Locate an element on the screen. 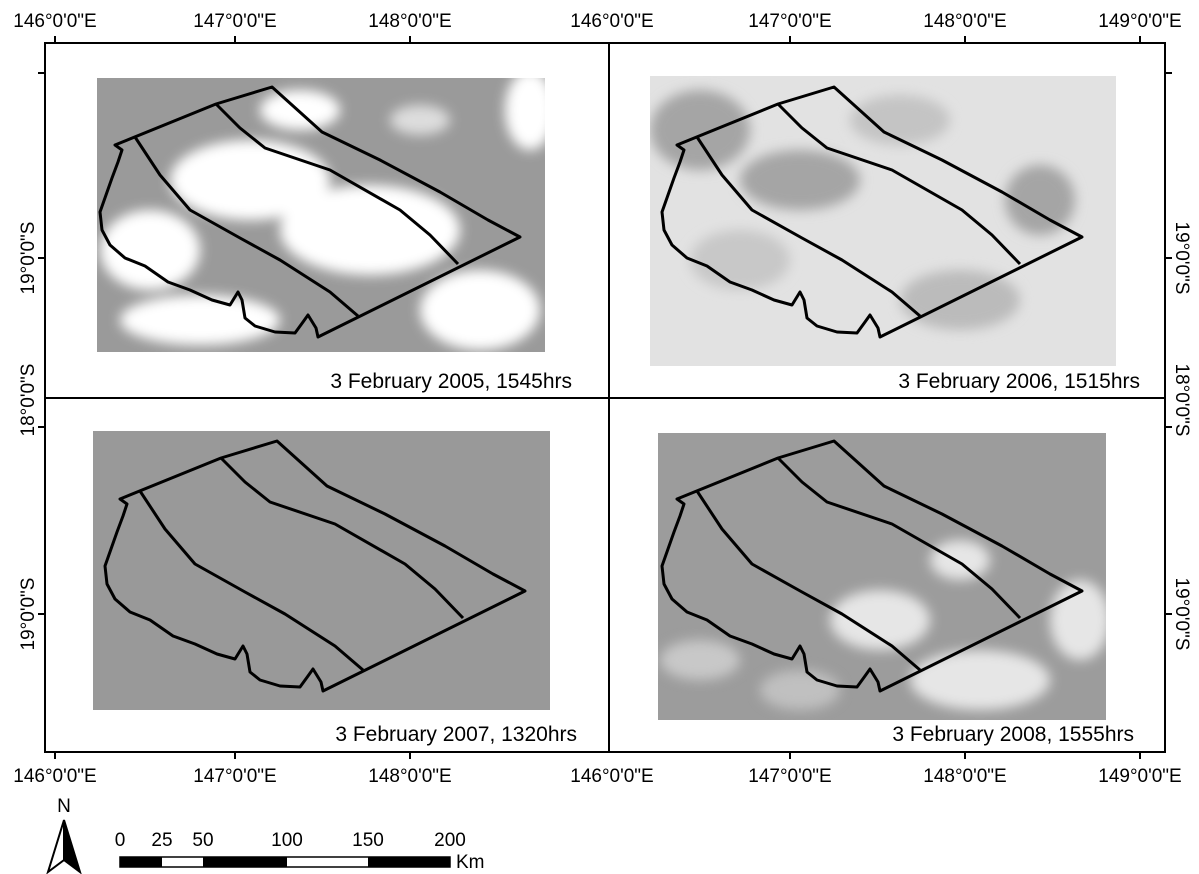 The image size is (1199, 874). raster-2006 is located at coordinates (883, 221).